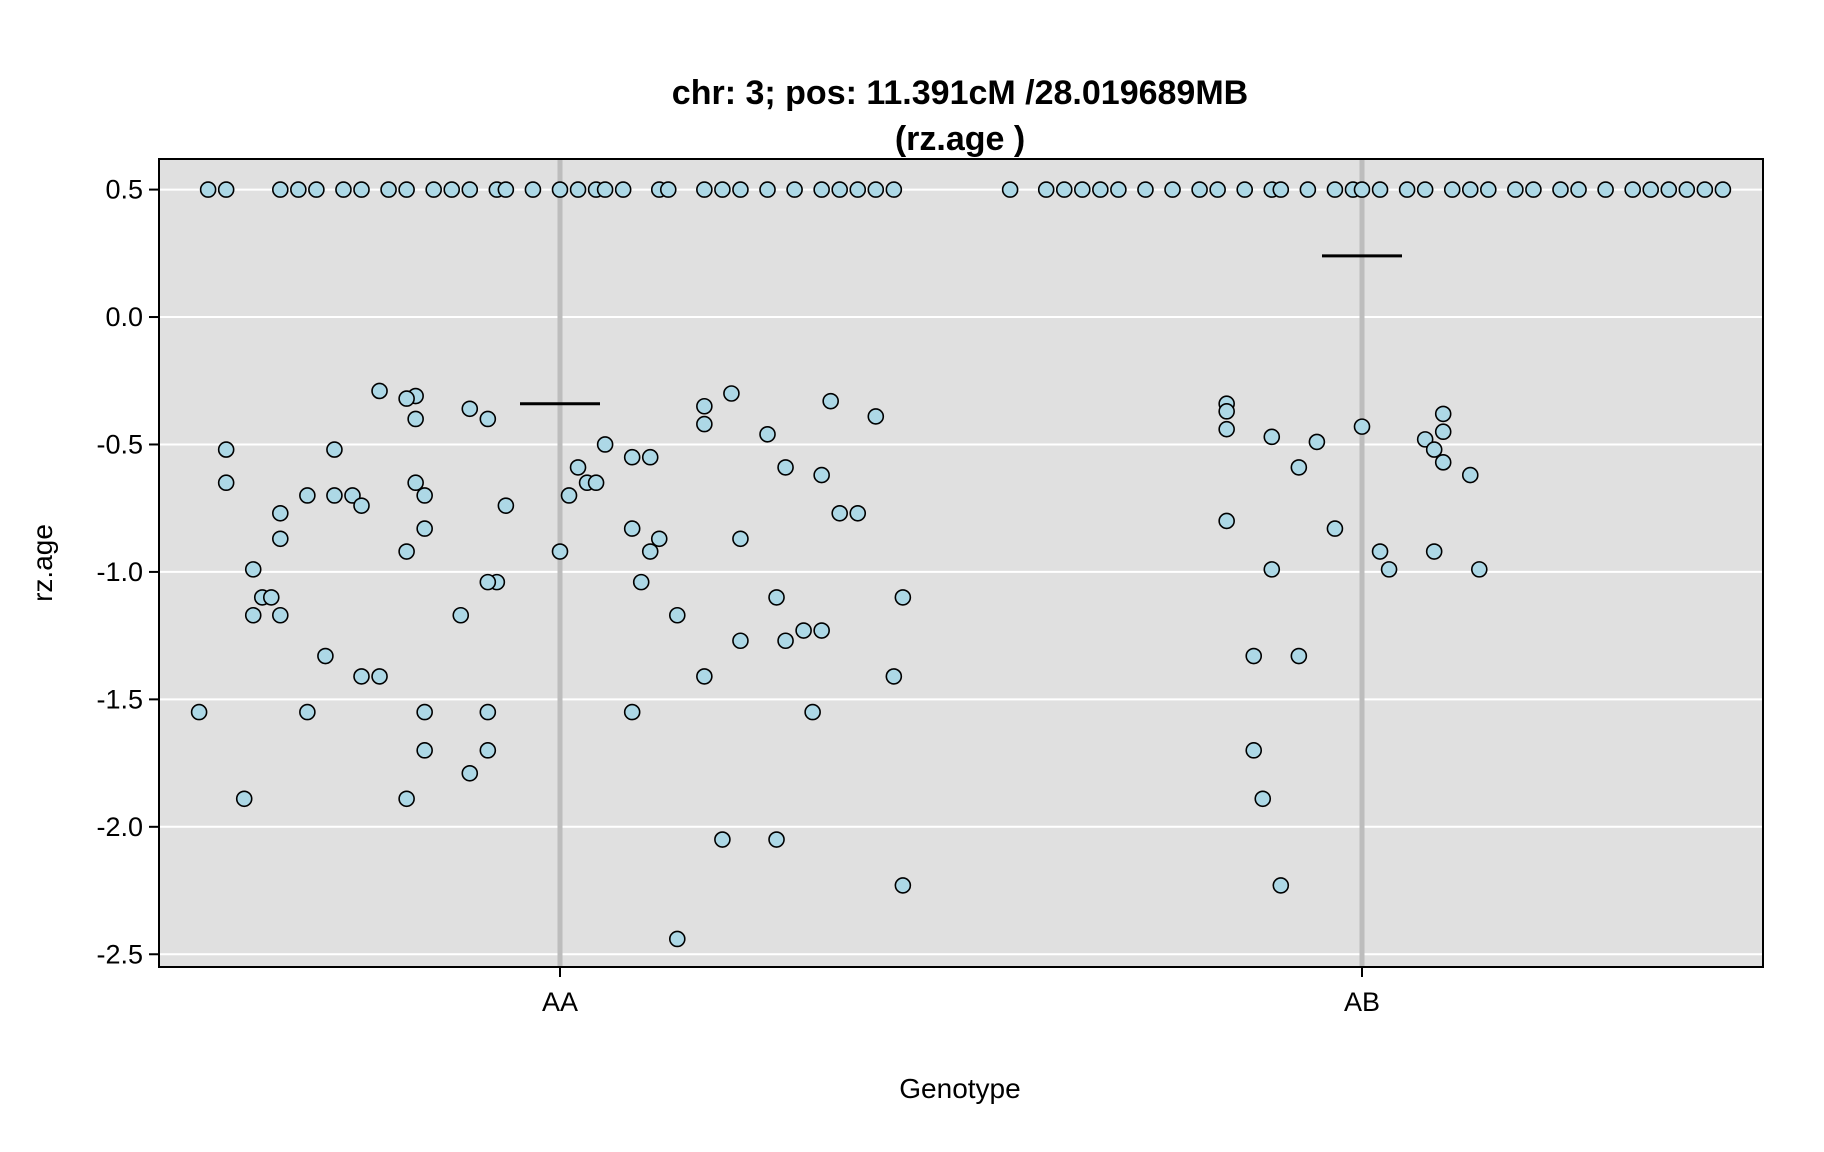 This screenshot has width=1824, height=1152. Describe the element at coordinates (119, 699) in the screenshot. I see `y-tick-label: -1.5` at that location.